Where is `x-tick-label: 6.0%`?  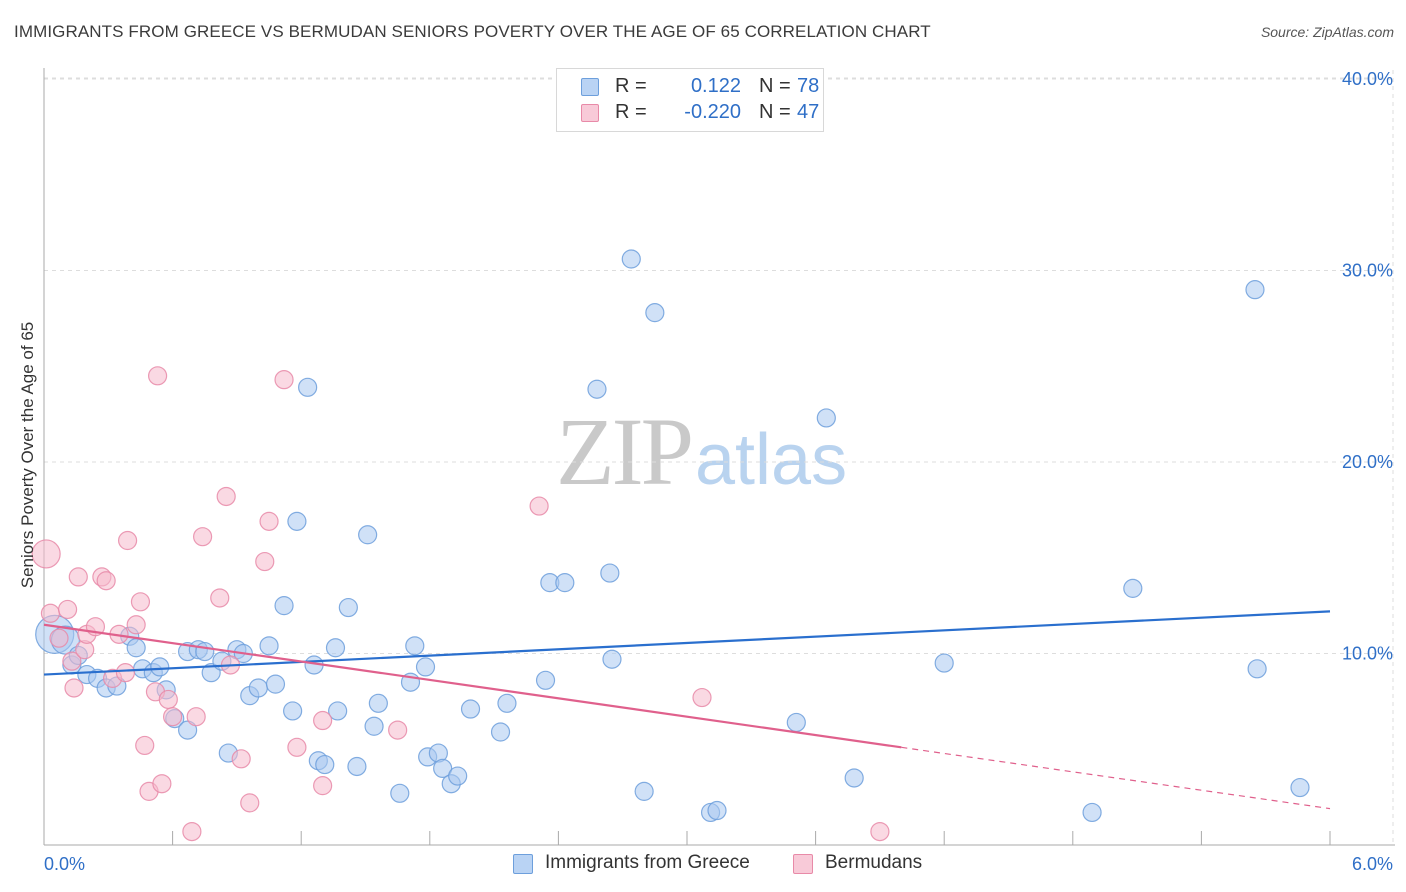
x-tick-label: 6.0% is located at coordinates (1372, 864).